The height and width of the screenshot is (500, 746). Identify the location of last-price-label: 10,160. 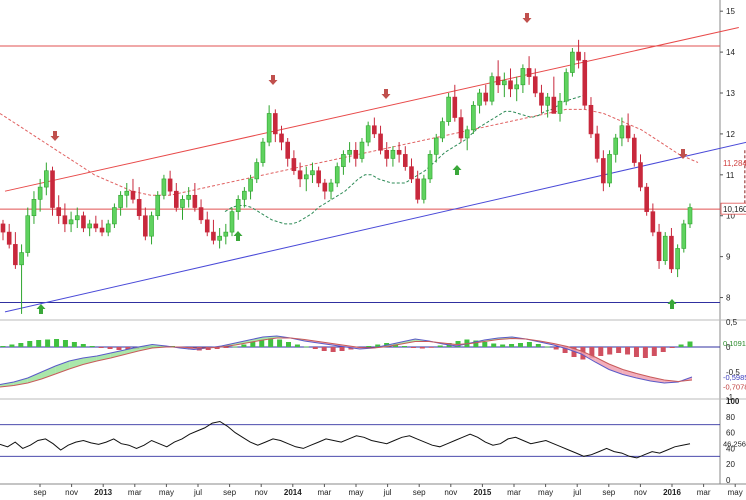
(734, 209).